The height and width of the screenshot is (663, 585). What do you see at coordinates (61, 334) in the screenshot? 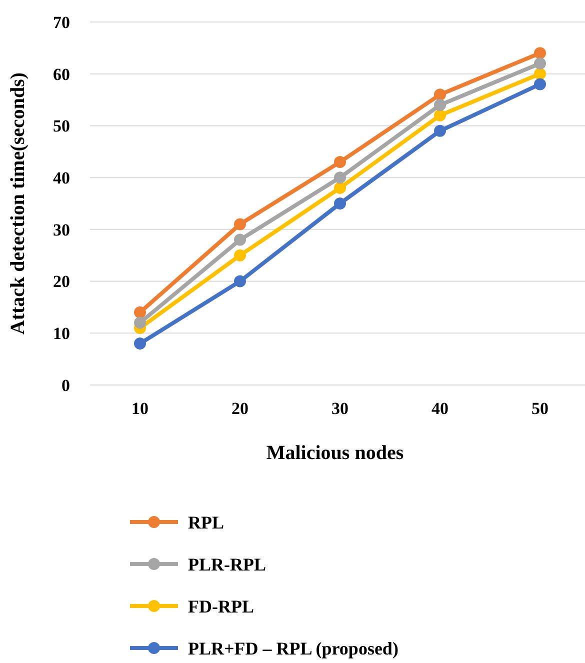
I see `y-tick-label: 10` at bounding box center [61, 334].